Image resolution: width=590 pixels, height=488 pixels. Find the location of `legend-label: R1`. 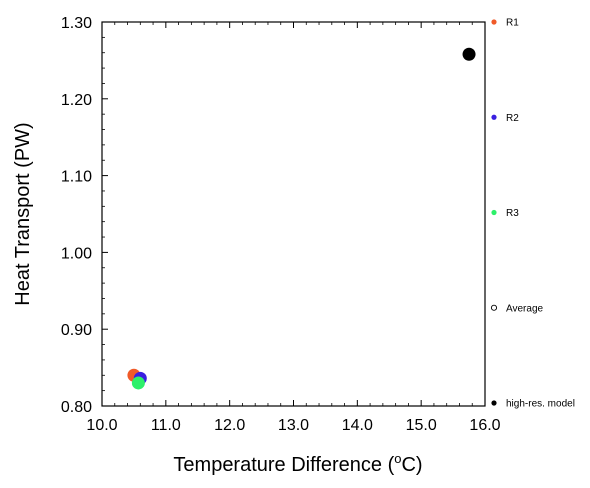

legend-label: R1 is located at coordinates (512, 23).